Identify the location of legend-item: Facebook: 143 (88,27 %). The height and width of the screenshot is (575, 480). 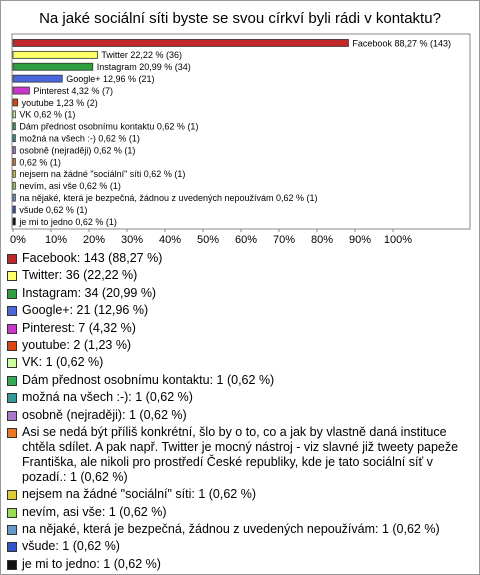
(240, 258).